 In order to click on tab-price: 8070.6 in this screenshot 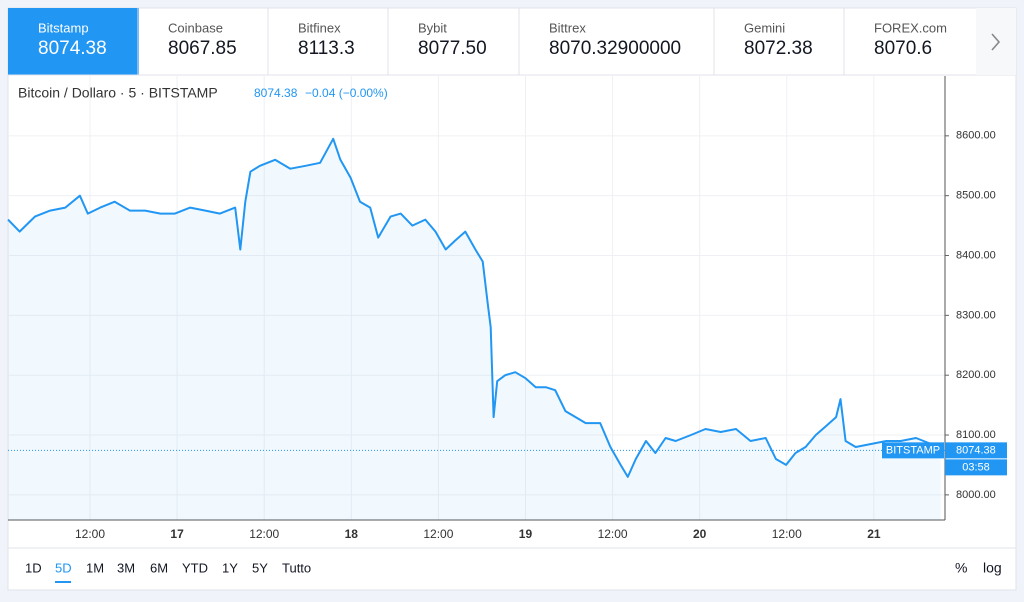, I will do `click(903, 48)`.